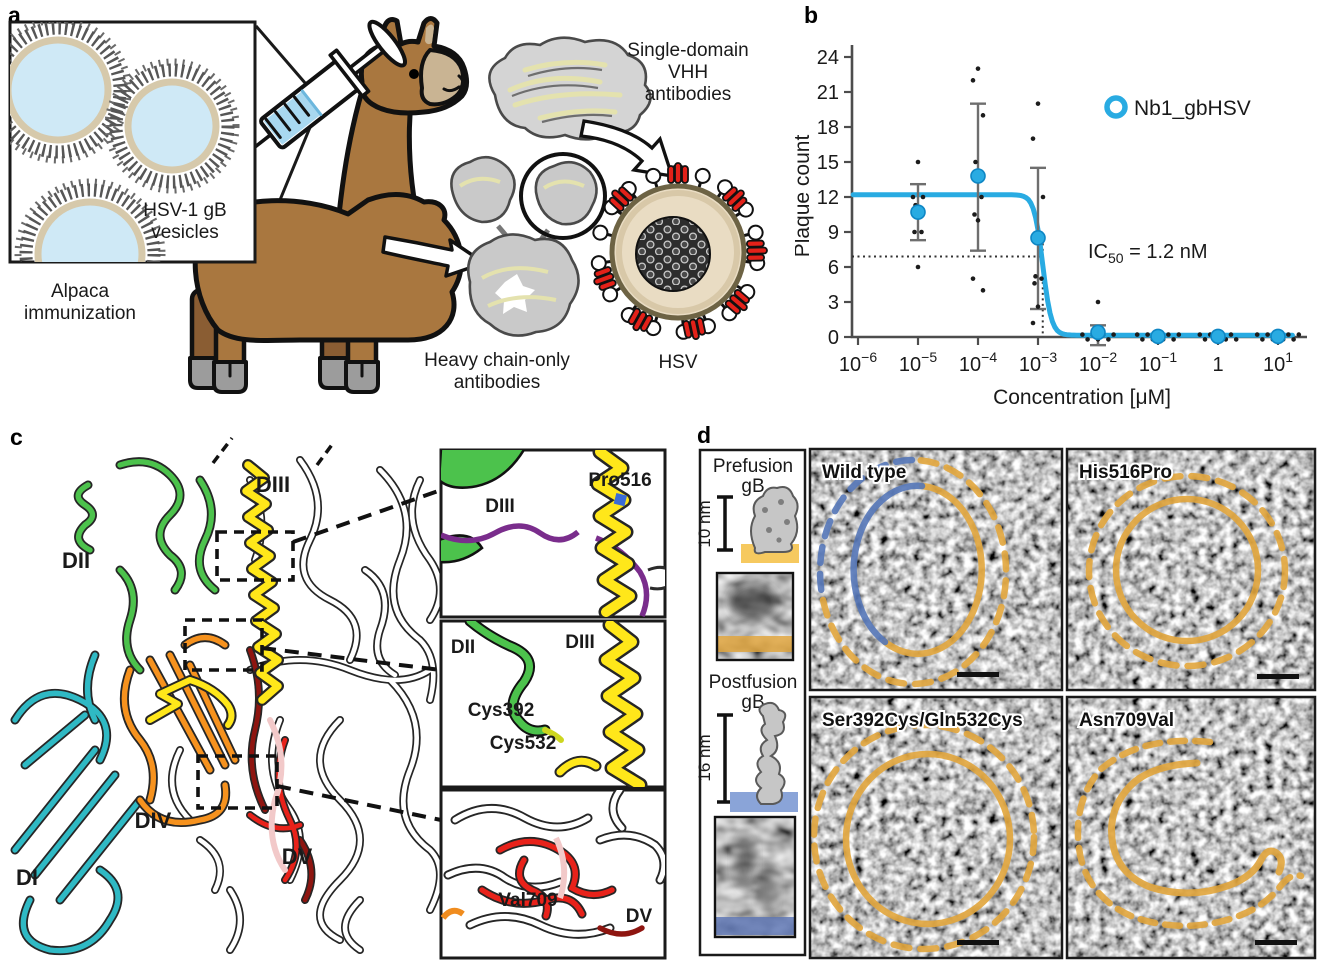 The image size is (1321, 960). I want to click on alpaca-label-line2: immunization, so click(80, 313).